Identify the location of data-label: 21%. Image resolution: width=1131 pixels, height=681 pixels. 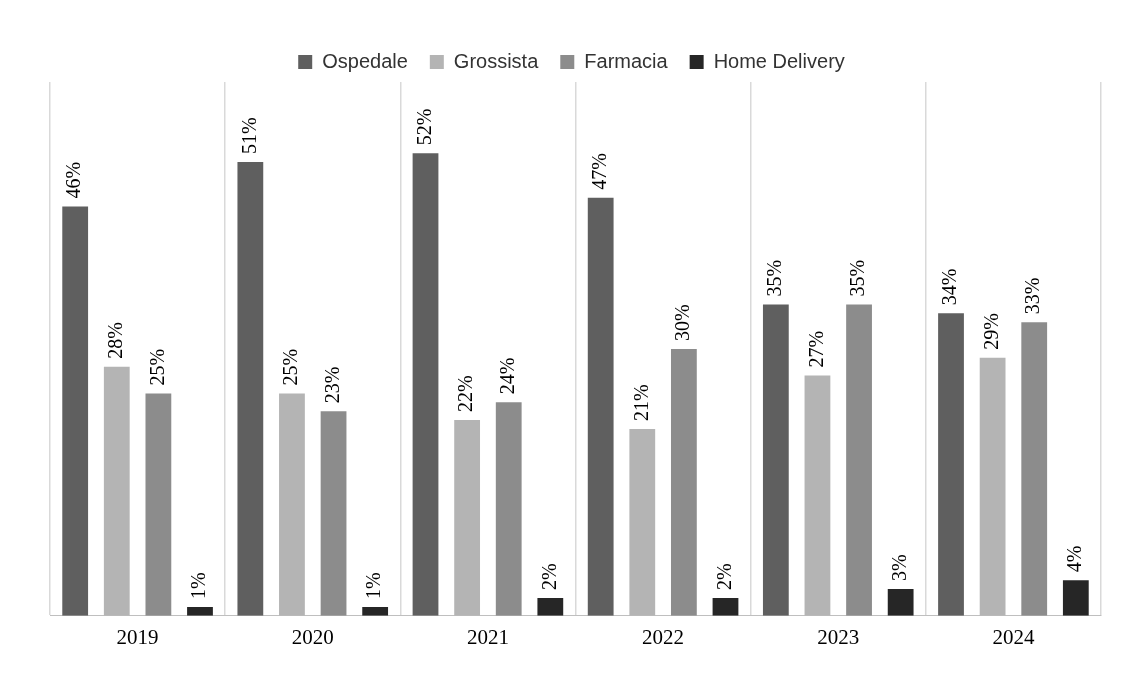
(640, 402).